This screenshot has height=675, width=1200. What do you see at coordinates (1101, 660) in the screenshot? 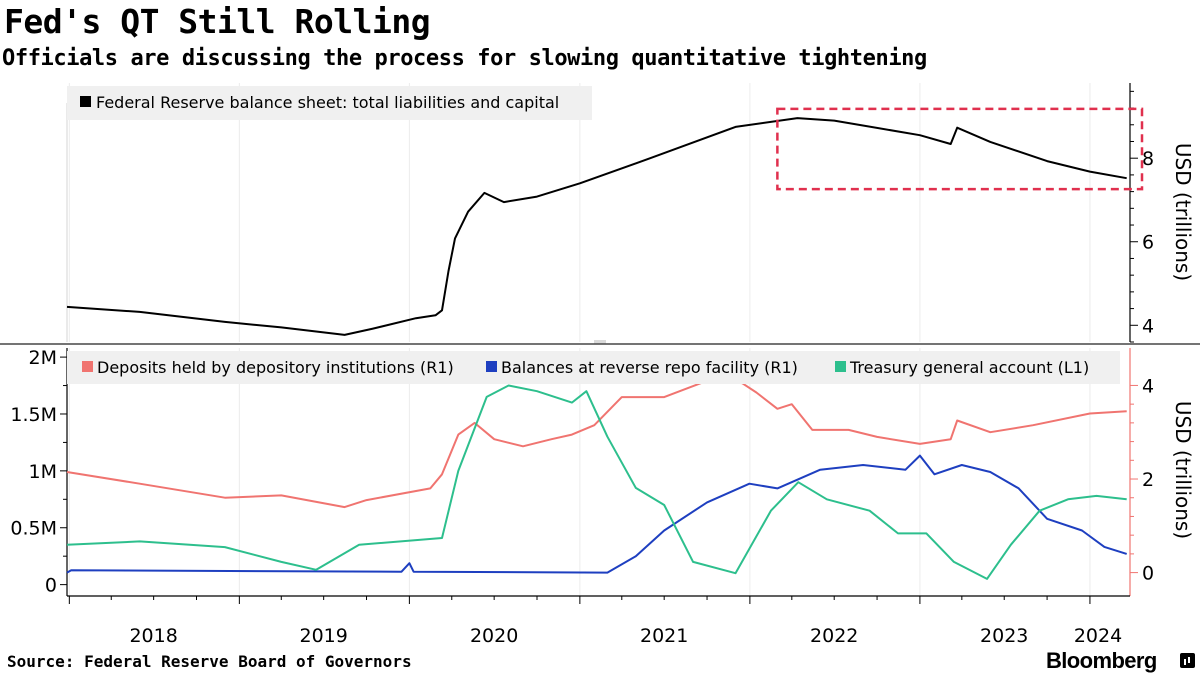
I see `bloomberg-logo: Bloomberg` at bounding box center [1101, 660].